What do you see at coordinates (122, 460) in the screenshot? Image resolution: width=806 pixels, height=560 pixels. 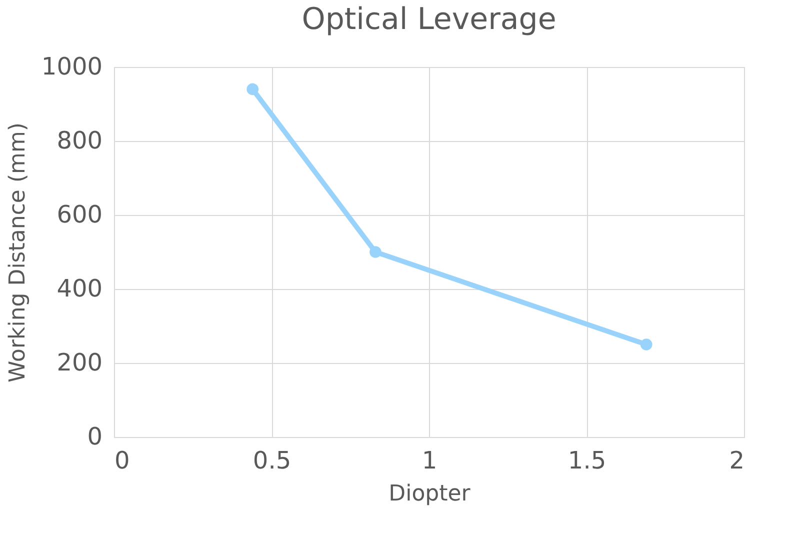 I see `x-tick-label: 0` at bounding box center [122, 460].